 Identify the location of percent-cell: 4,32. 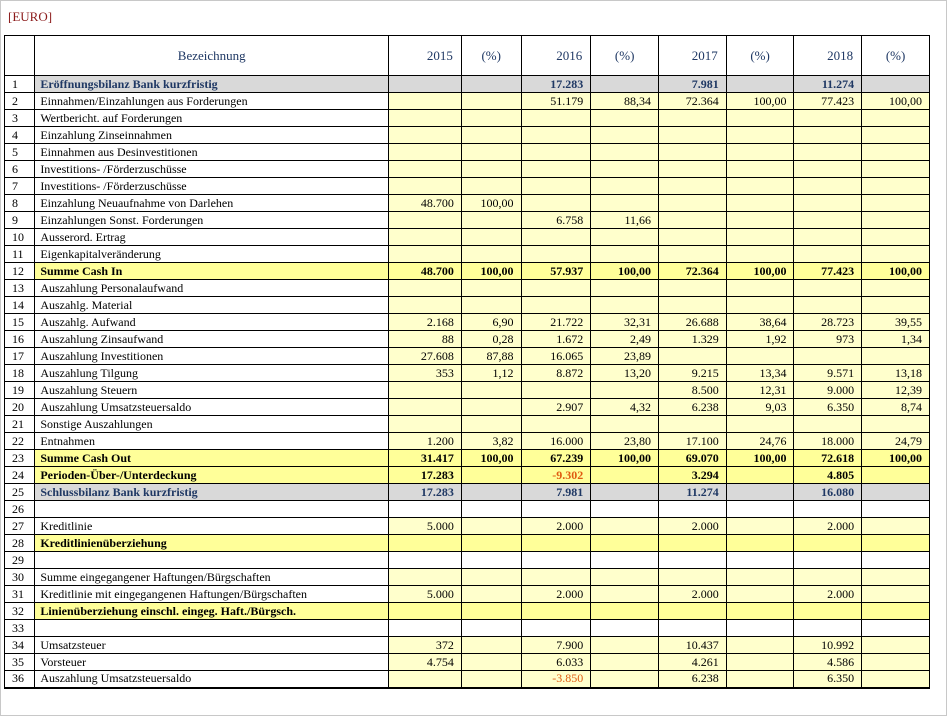
(625, 407).